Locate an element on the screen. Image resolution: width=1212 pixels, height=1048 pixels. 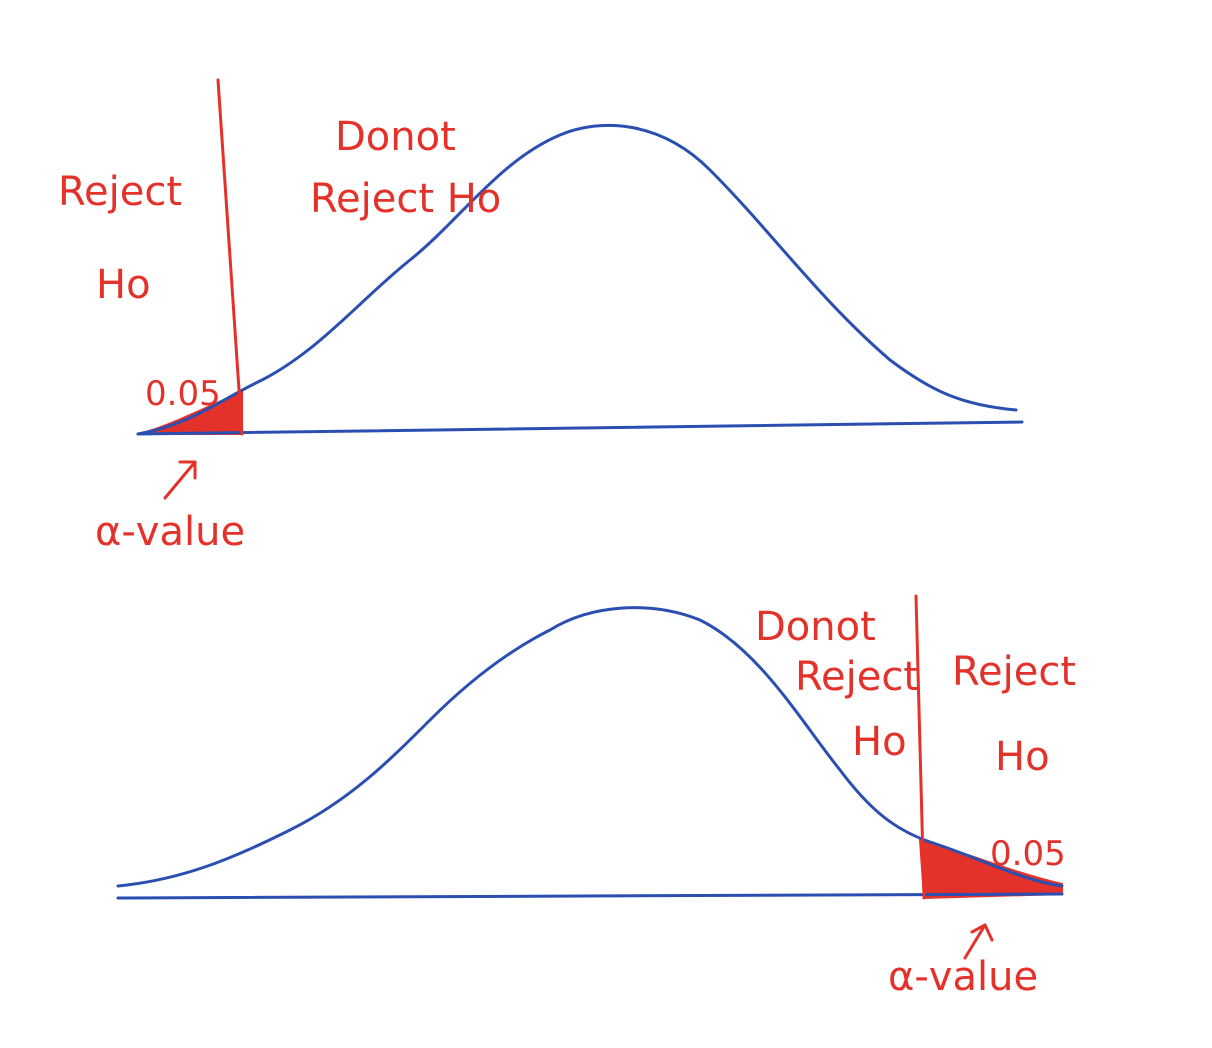
bottom-reject-label-line2: Ho is located at coordinates (1022, 757).